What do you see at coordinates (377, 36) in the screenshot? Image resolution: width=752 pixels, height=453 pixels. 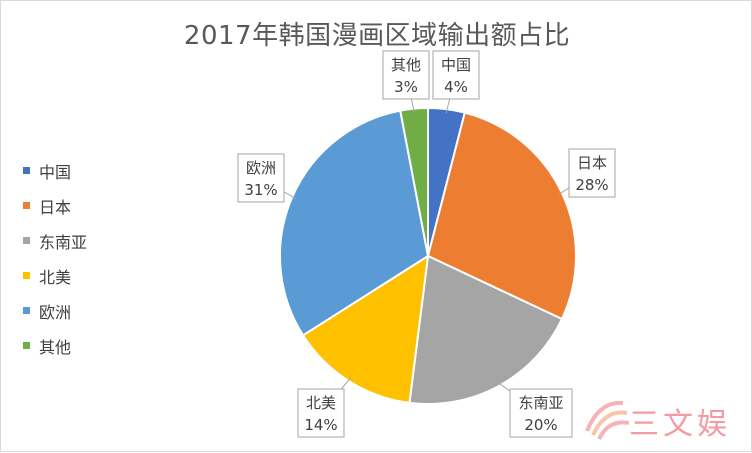 I see `chart-title: 2017年韩国漫画区域输出额占比` at bounding box center [377, 36].